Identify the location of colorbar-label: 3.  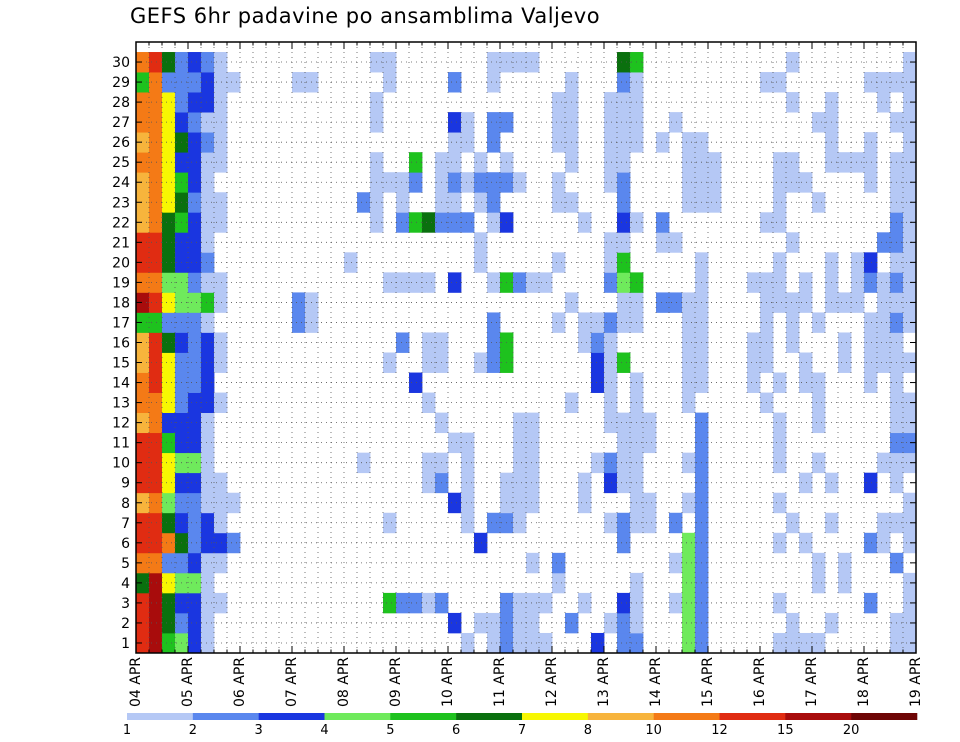
(259, 730).